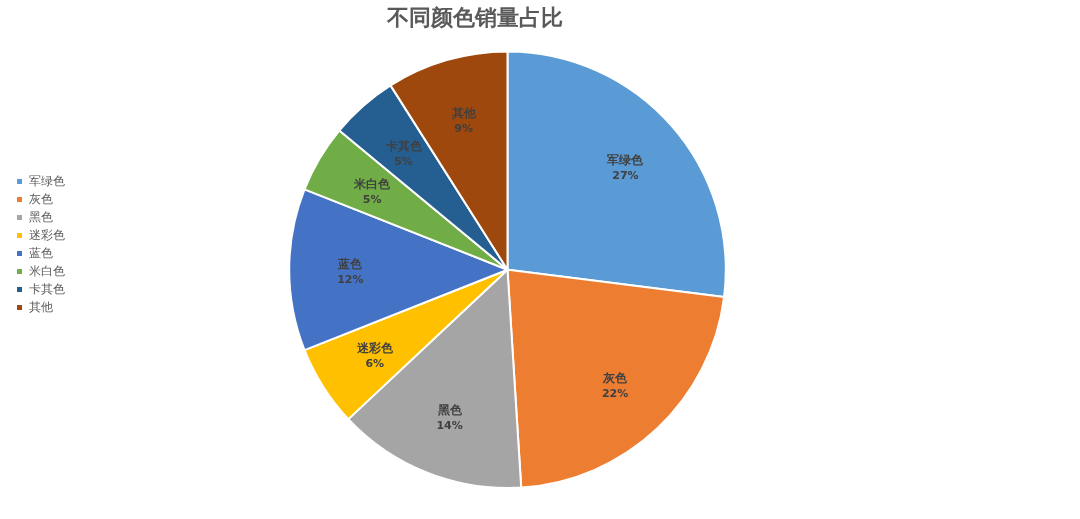  I want to click on chart-title: 不同颜色销量占比, so click(474, 16).